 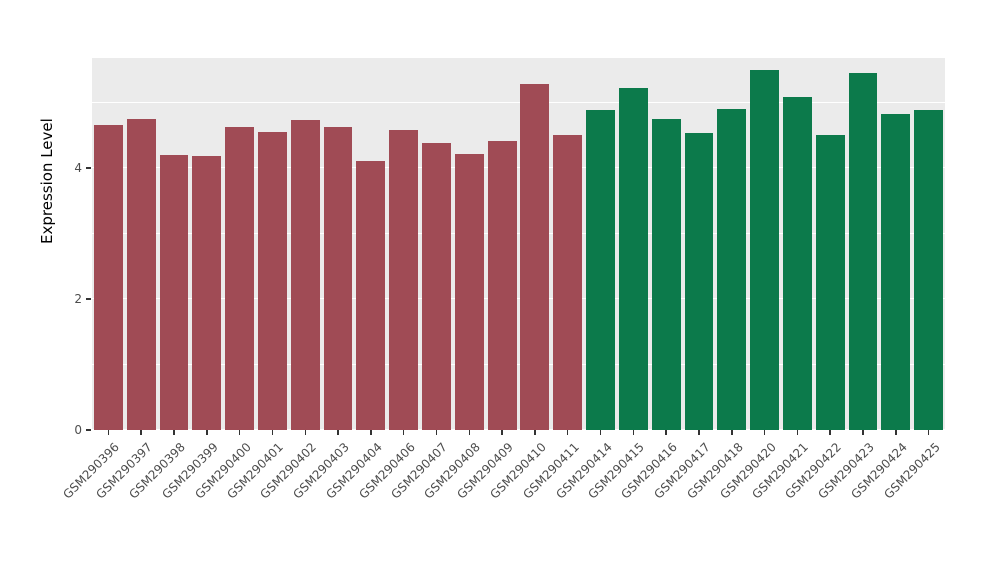 What do you see at coordinates (272, 281) in the screenshot?
I see `bar-GSM290401` at bounding box center [272, 281].